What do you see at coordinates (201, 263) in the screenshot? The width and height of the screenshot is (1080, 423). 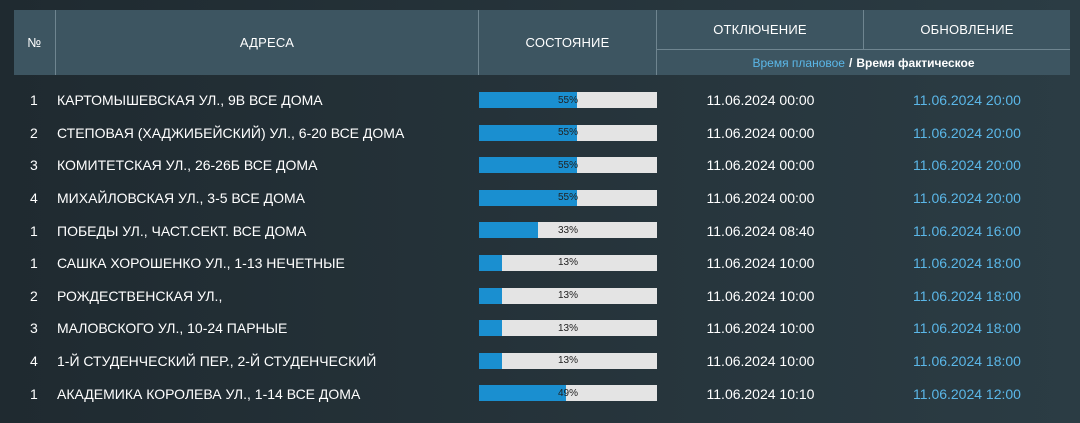 I see `row-address: САШКА ХОРОШЕНКО УЛ., 1-13 НЕЧЕТНЫЕ` at bounding box center [201, 263].